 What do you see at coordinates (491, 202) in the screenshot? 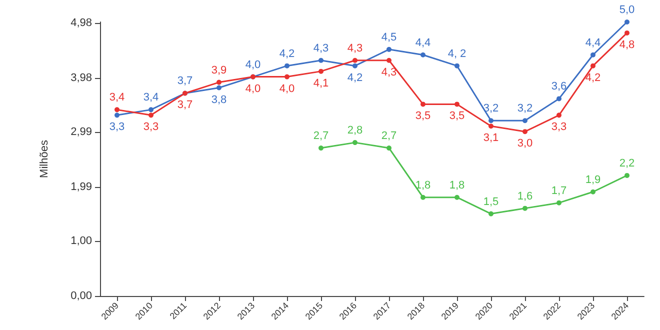
I see `data-label: 1,5` at bounding box center [491, 202].